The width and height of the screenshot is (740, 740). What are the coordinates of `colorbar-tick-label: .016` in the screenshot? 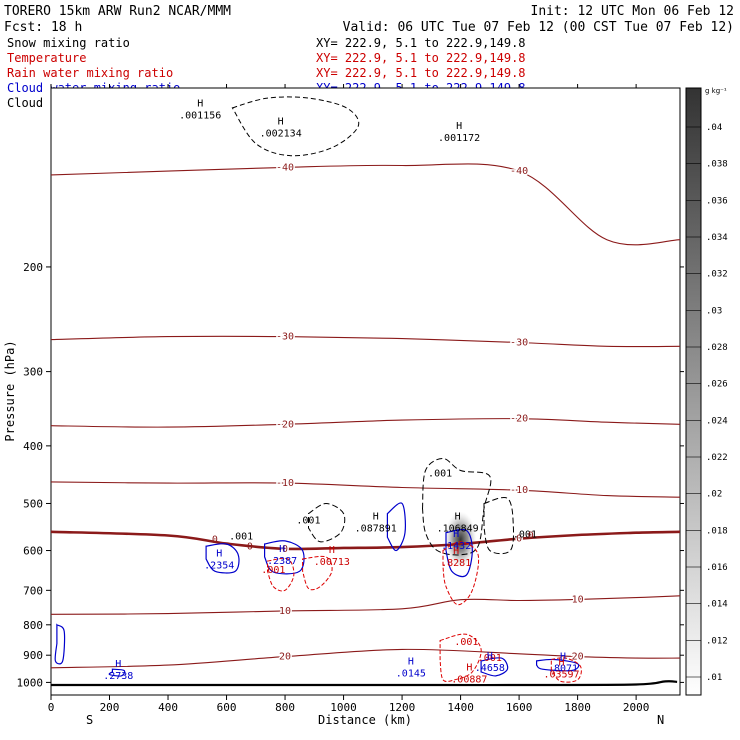 It's located at (717, 568).